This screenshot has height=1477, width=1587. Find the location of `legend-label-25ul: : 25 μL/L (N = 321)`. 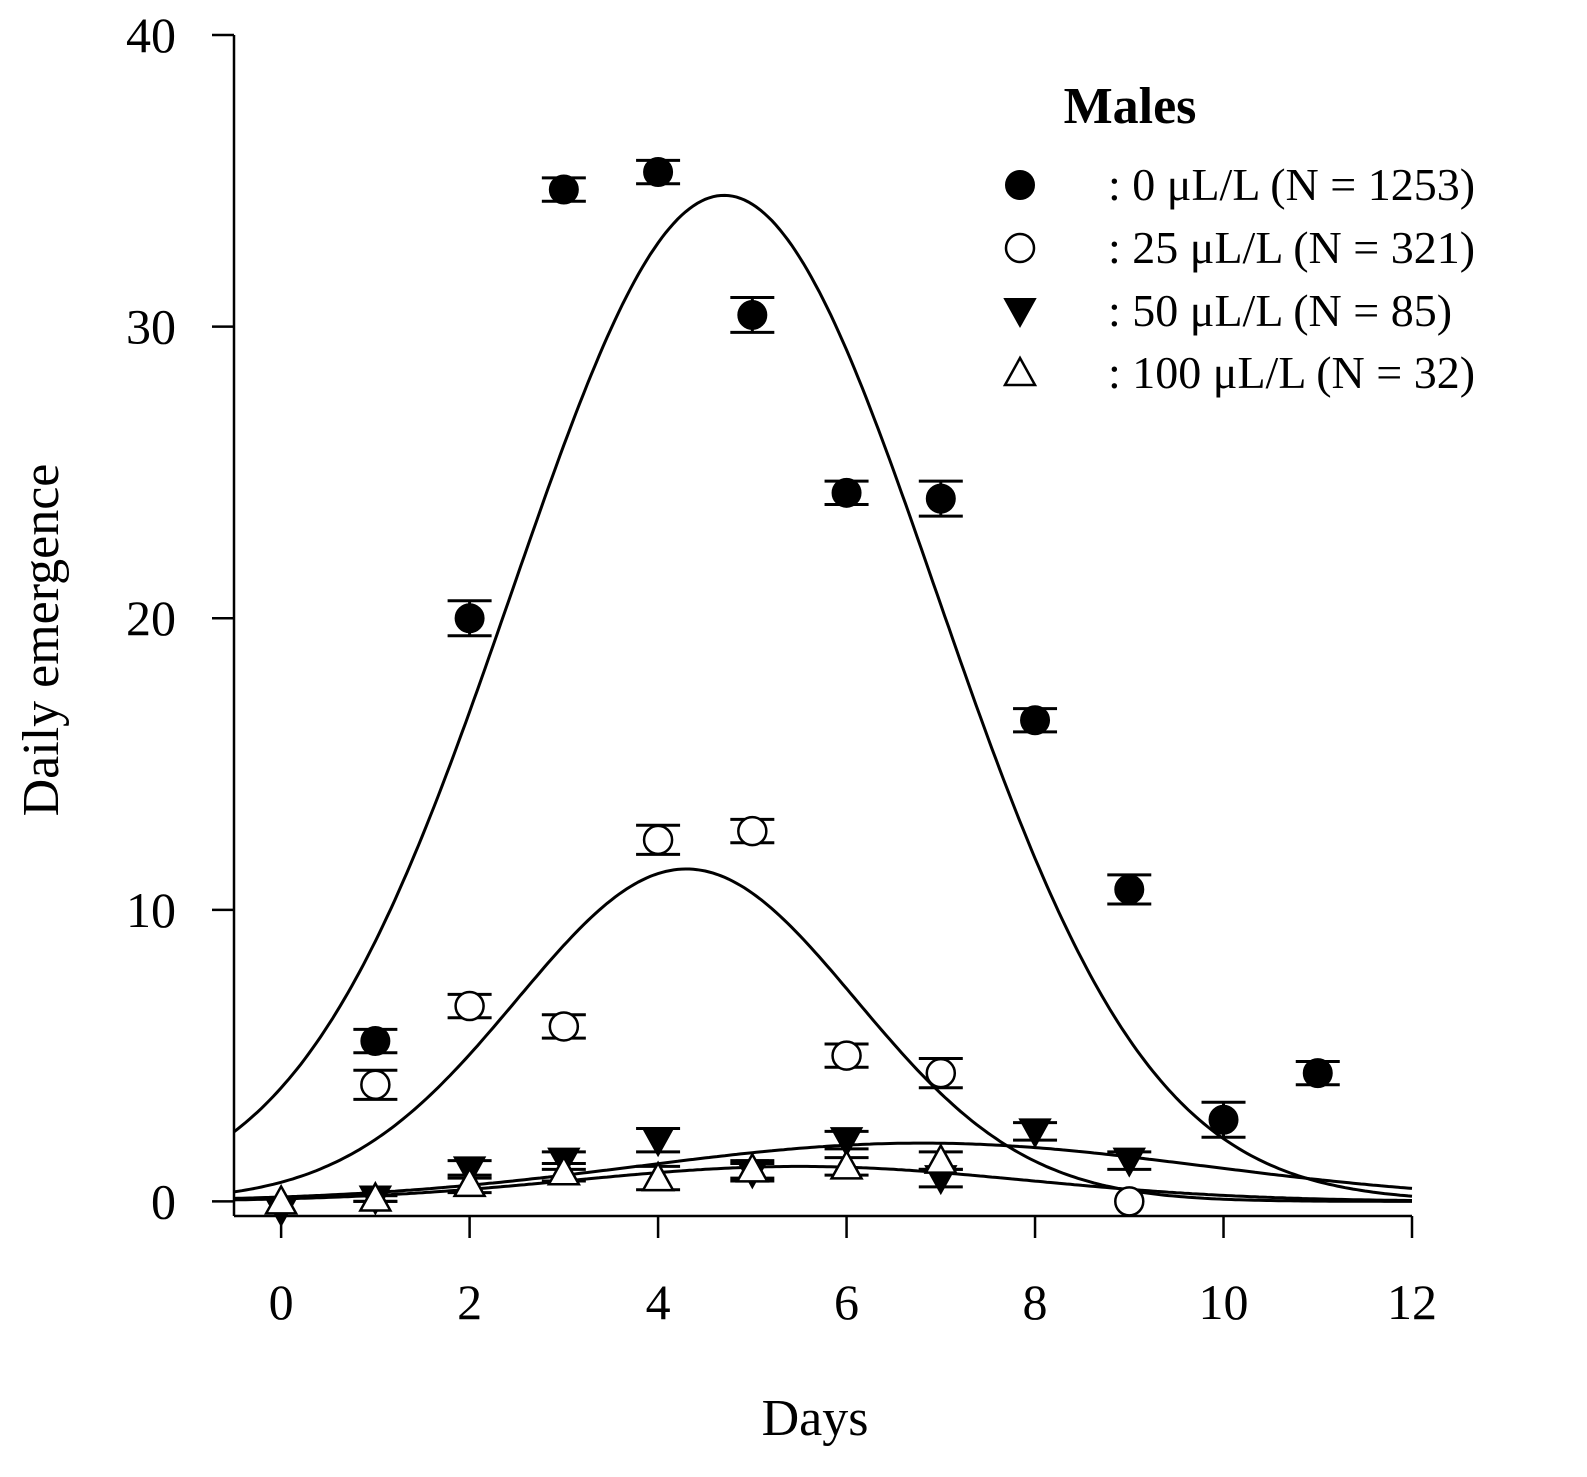

legend-label-25ul: : 25 μL/L (N = 321) is located at coordinates (1291, 247).